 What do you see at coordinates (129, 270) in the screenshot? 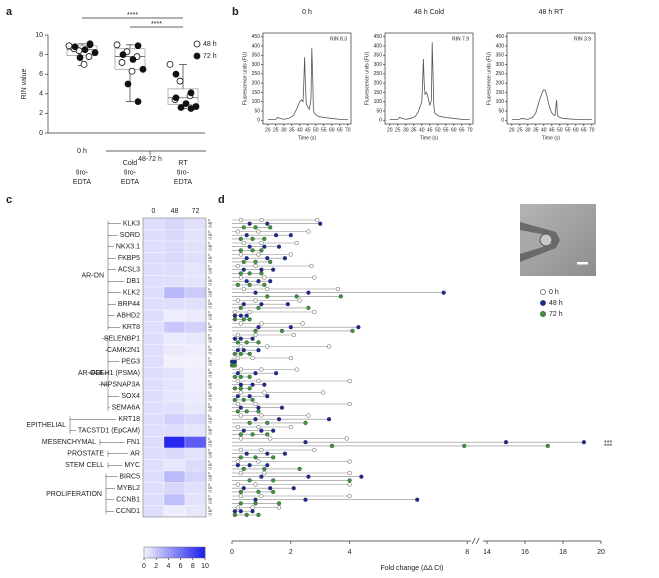
I see `gene-label: ACSL3` at bounding box center [129, 270].